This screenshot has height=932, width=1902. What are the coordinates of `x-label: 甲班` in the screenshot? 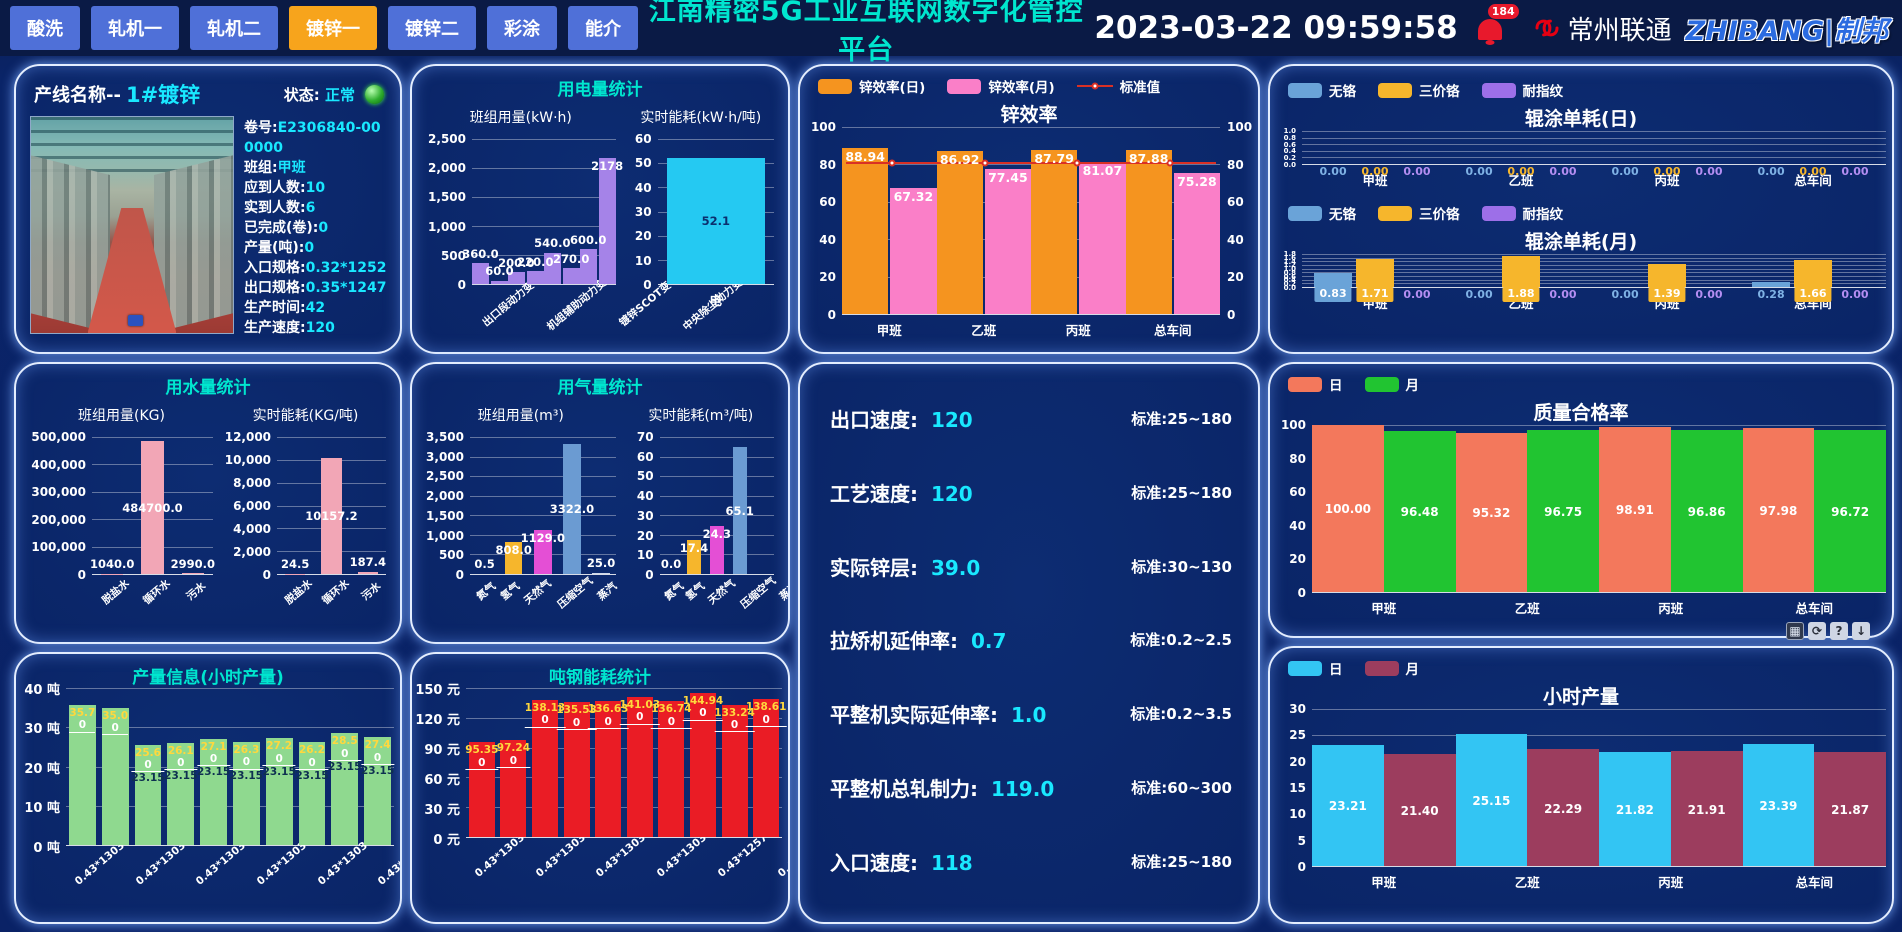 It's located at (889, 330).